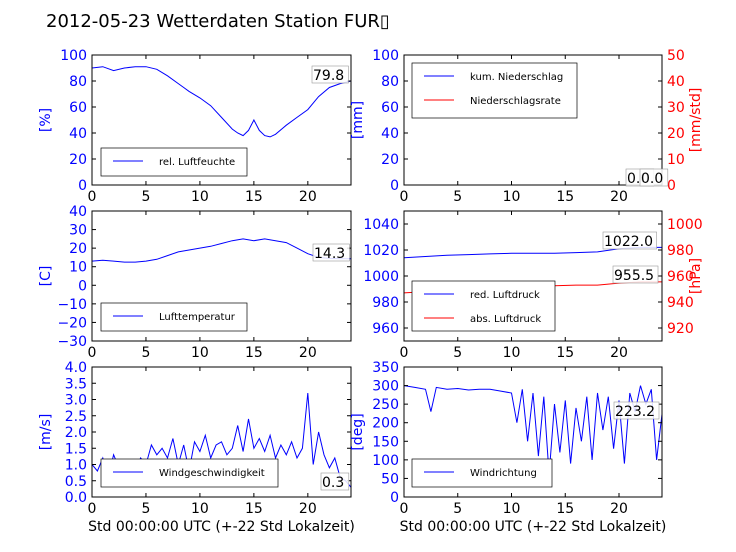 This screenshot has height=552, width=736. I want to click on legend-label: abs. Luftdruck, so click(505, 319).